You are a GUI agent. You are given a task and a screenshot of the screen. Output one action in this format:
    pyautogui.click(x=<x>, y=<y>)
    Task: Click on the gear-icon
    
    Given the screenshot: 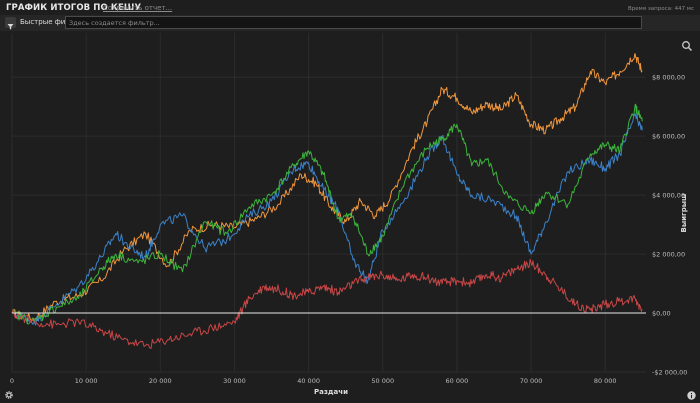 What is the action you would take?
    pyautogui.click(x=9, y=395)
    